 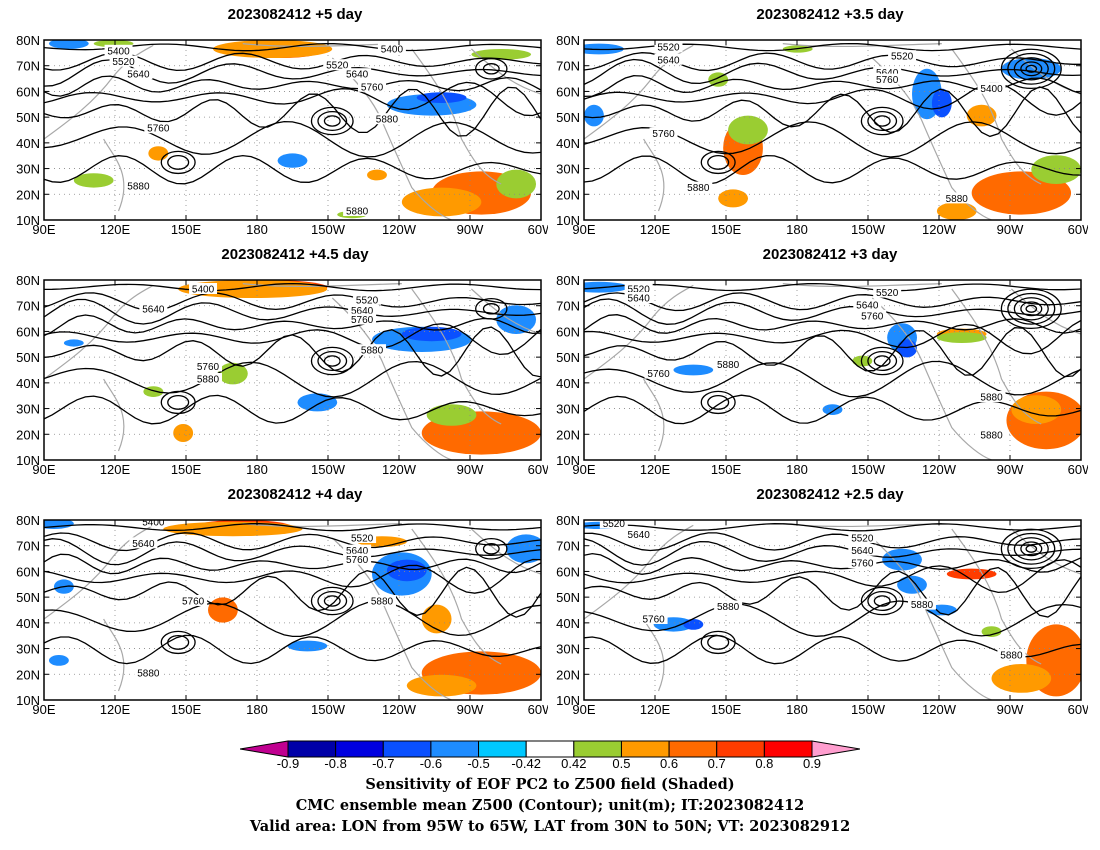 I want to click on lat-label: 70N, so click(x=28, y=306).